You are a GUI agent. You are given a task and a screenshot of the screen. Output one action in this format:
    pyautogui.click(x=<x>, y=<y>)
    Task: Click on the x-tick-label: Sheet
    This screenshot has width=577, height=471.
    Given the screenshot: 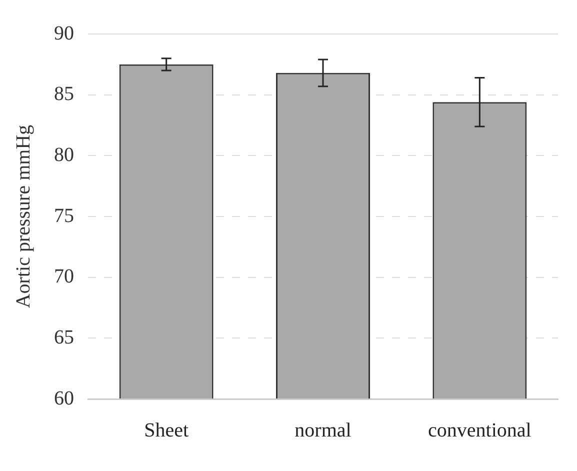 What is the action you would take?
    pyautogui.click(x=166, y=430)
    